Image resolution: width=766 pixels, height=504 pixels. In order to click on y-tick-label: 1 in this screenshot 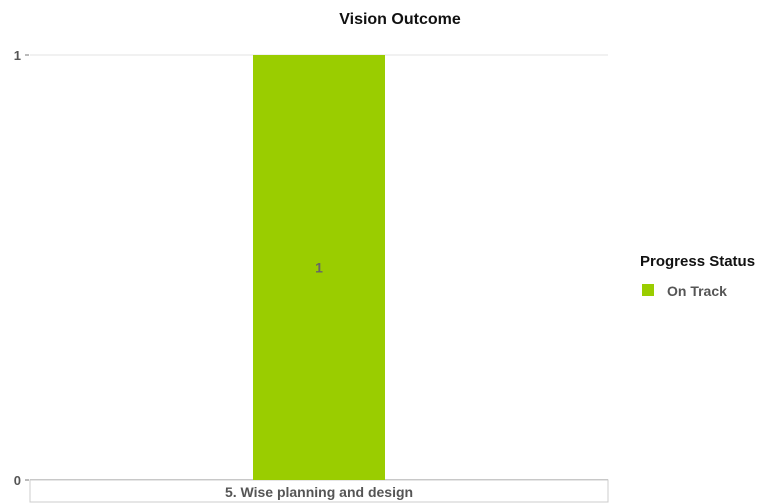, I will do `click(17, 55)`.